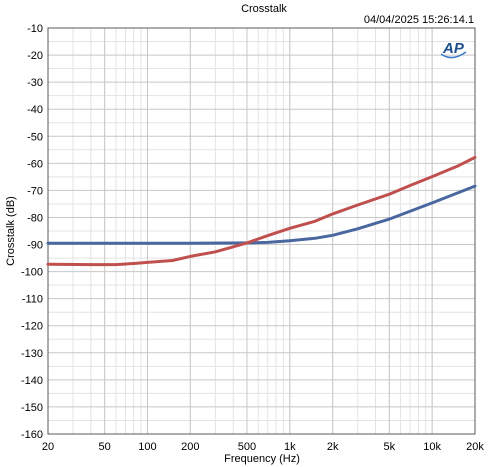 The image size is (493, 467). I want to click on y-tick-label: -80, so click(35, 218).